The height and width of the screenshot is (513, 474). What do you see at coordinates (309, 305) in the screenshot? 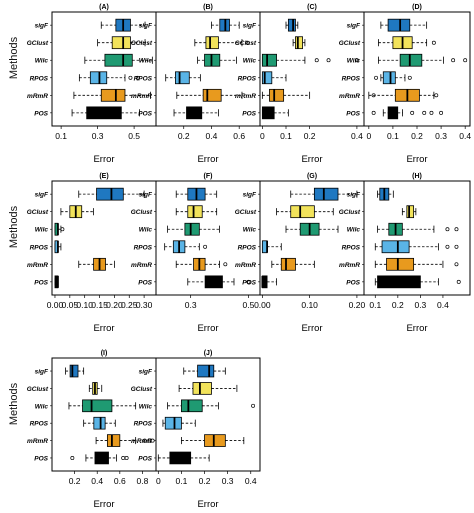
I see `x-tick-label: 0.10` at bounding box center [309, 305].